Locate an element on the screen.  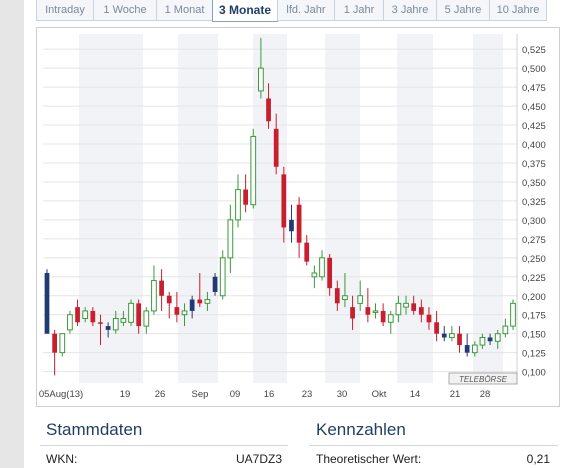
tab-5-jahre: 5 Jahre is located at coordinates (463, 10).